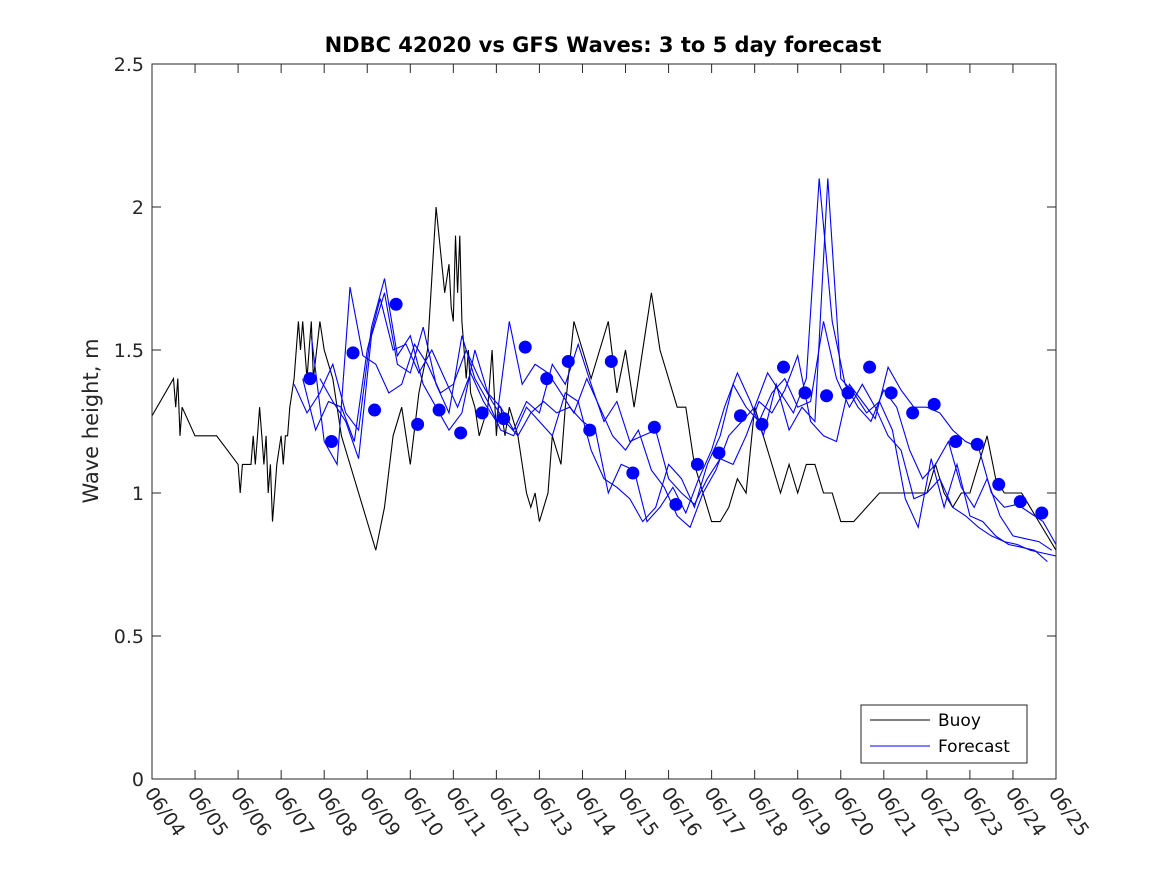  I want to click on y-tick-label: 1, so click(138, 494).